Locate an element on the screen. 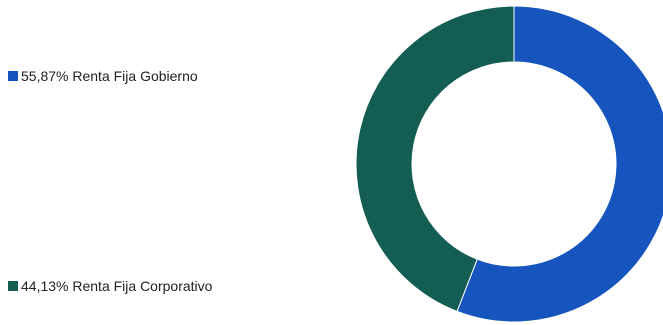 The image size is (663, 325). legend-item-renta-fija-corporativo: 44,13% Renta Fija Corporativo is located at coordinates (110, 286).